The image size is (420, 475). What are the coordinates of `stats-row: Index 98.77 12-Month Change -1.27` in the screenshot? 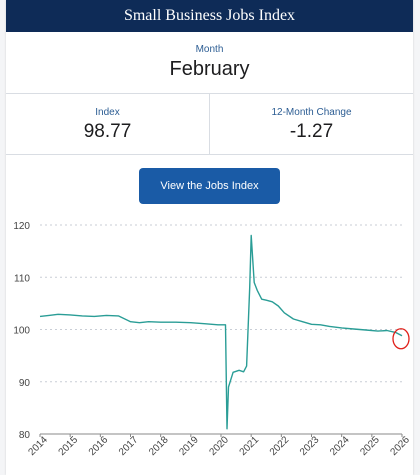 It's located at (209, 124).